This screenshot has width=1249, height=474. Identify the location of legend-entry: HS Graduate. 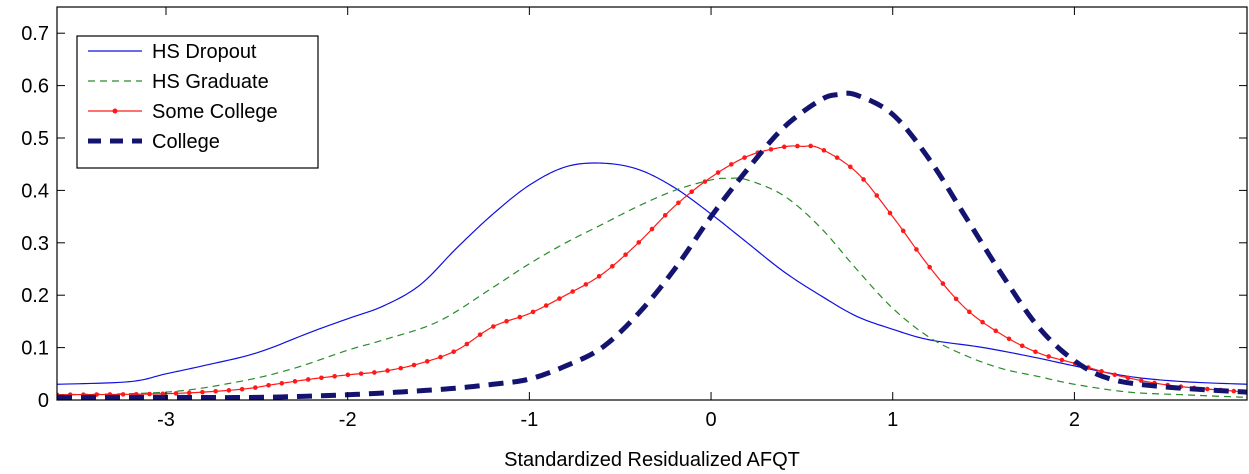
(178, 82).